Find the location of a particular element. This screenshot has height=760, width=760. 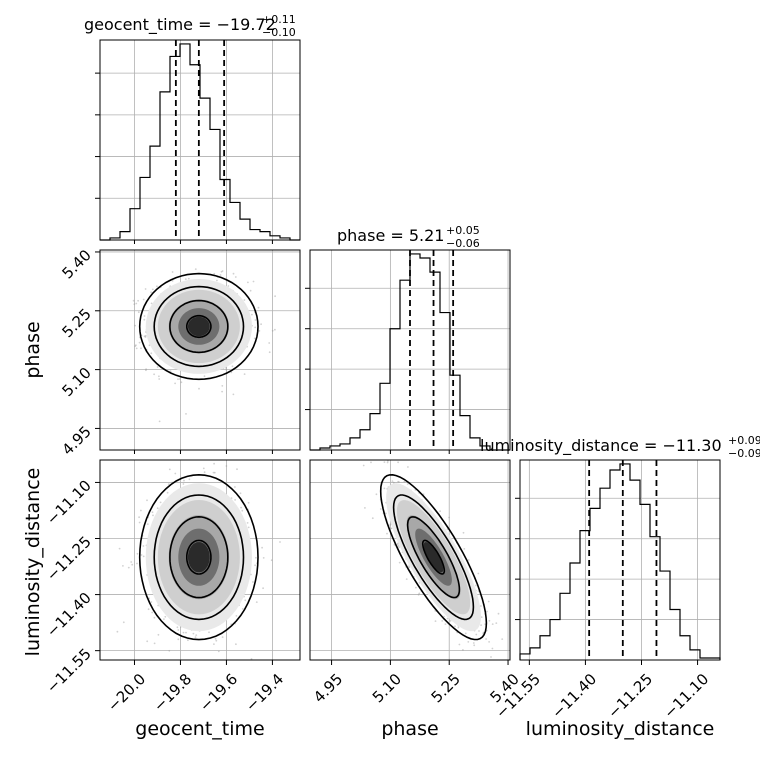

x-tick-label-luminosity-distance: −11.40 is located at coordinates (574, 696).